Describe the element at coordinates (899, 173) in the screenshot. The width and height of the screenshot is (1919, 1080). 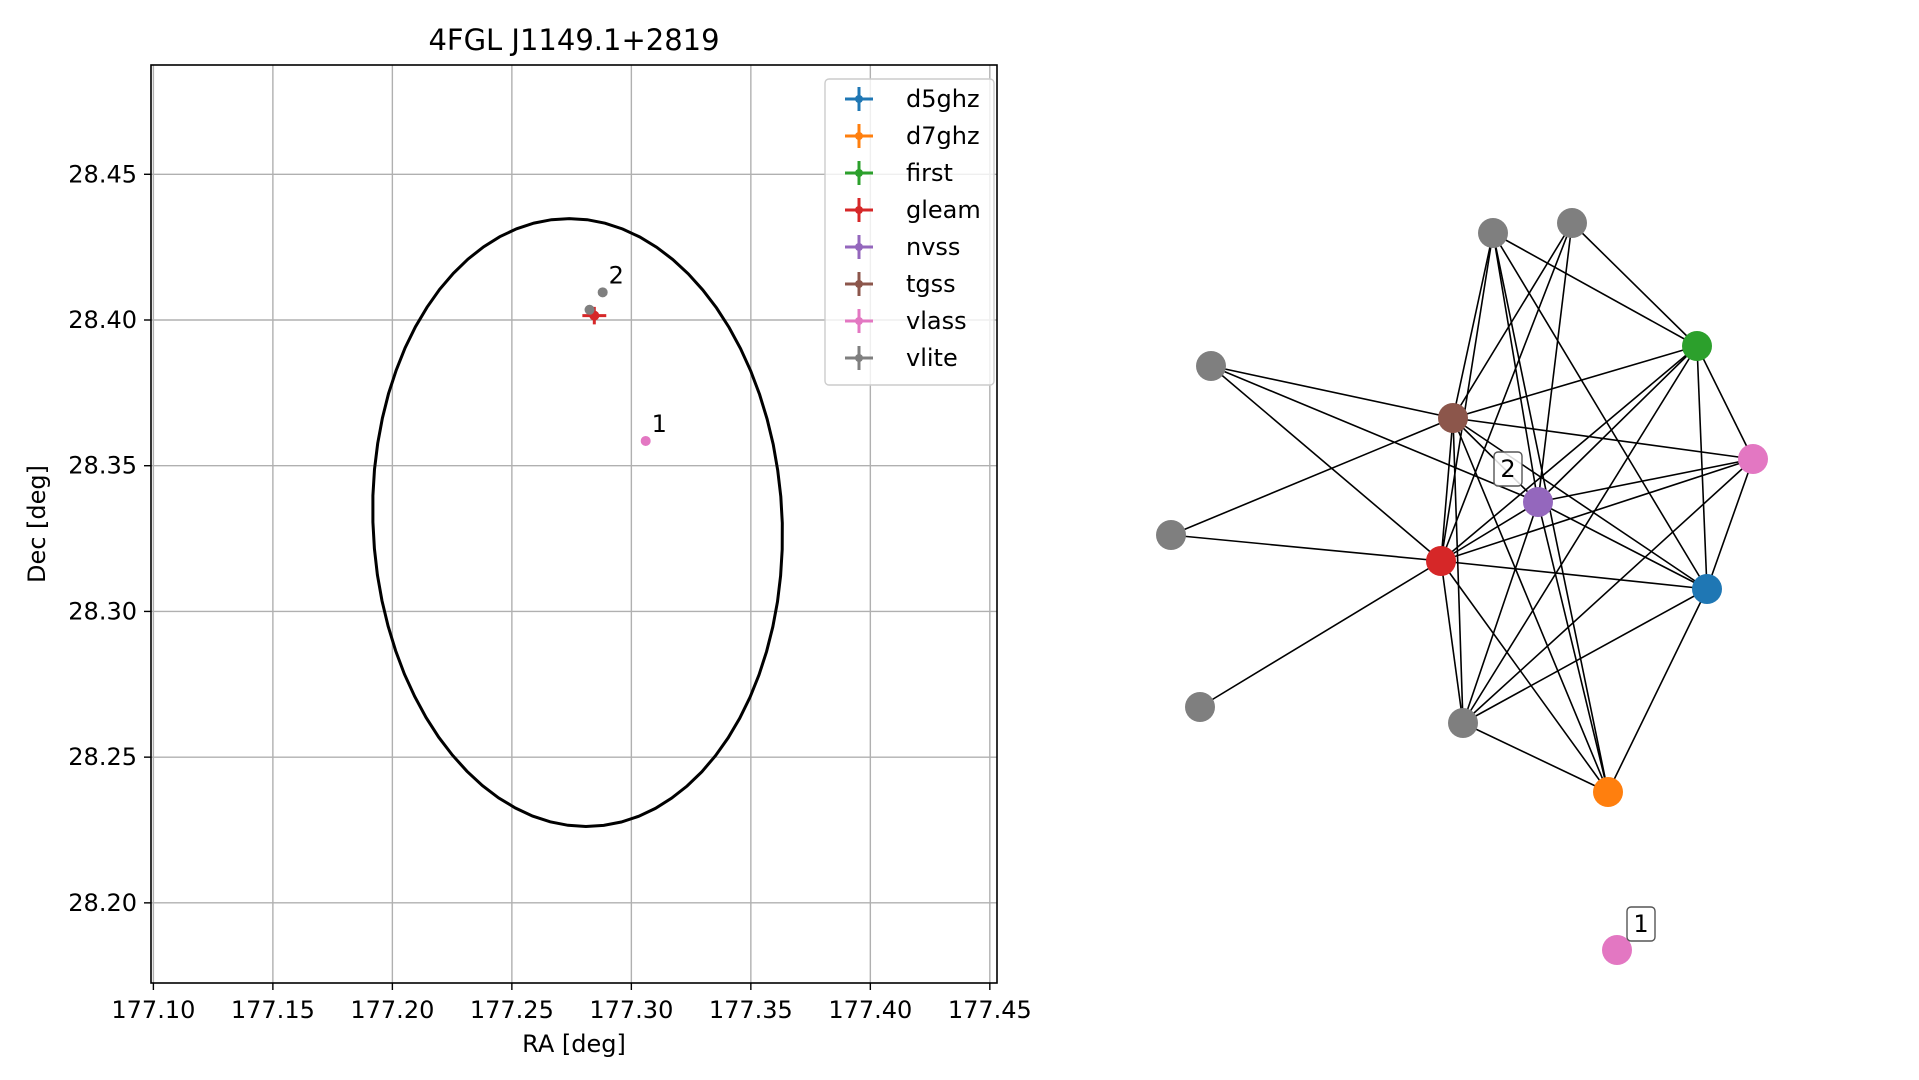
I see `legend-item-first: first` at that location.